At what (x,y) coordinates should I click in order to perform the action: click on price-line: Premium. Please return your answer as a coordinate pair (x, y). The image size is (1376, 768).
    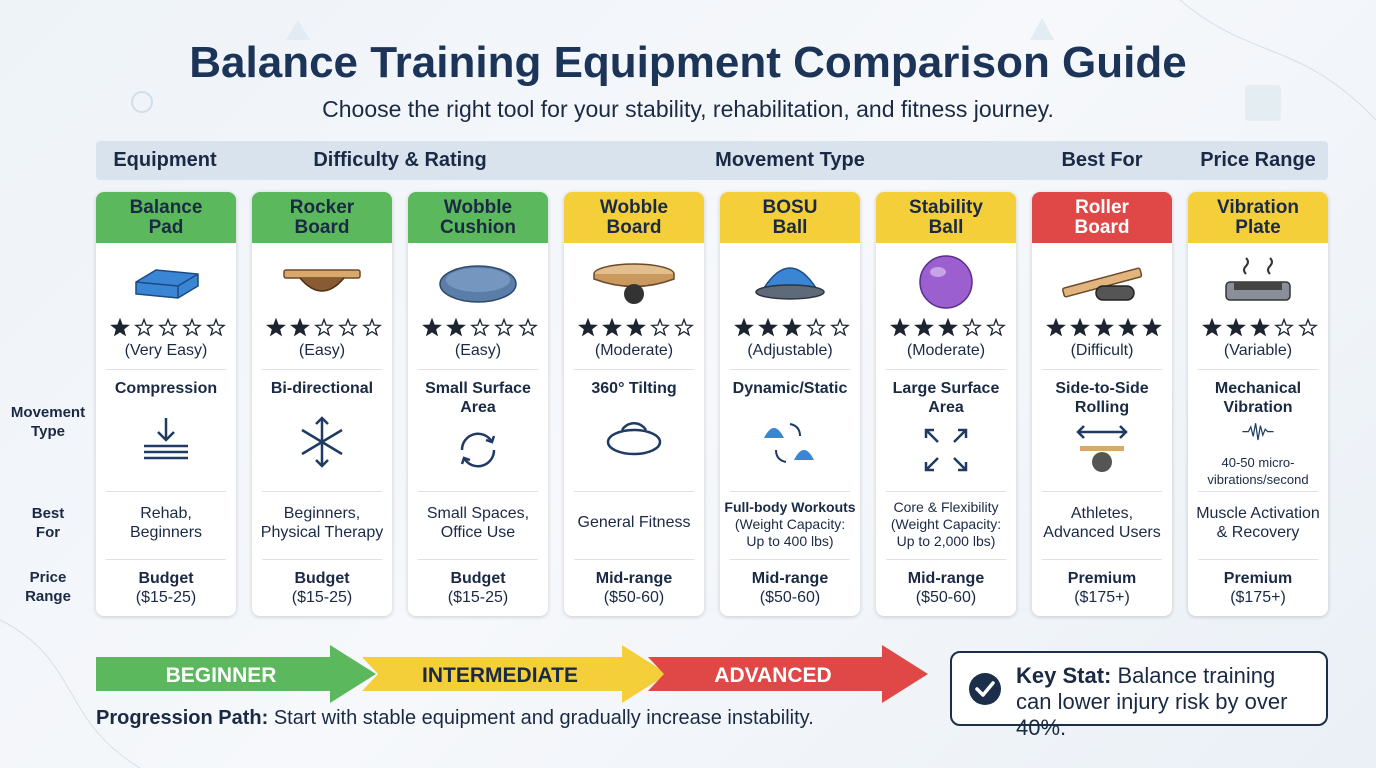
    Looking at the image, I should click on (1258, 578).